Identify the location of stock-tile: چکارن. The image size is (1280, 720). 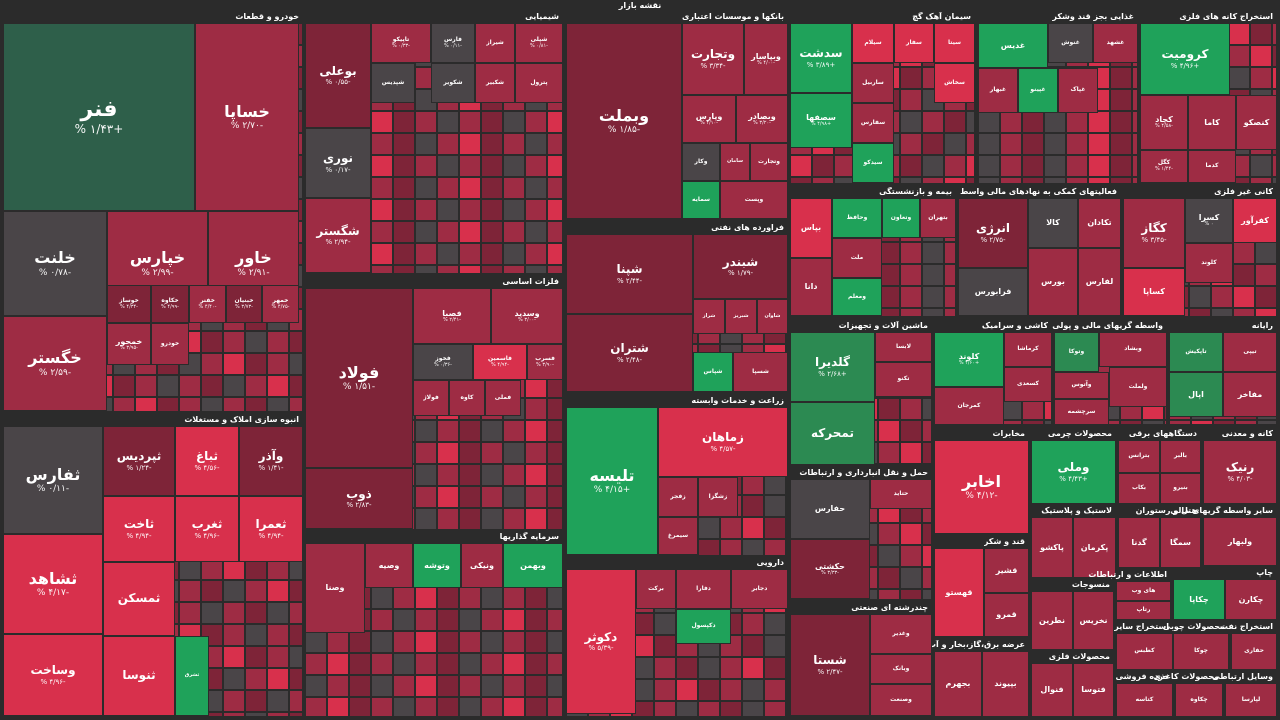
(1251, 599).